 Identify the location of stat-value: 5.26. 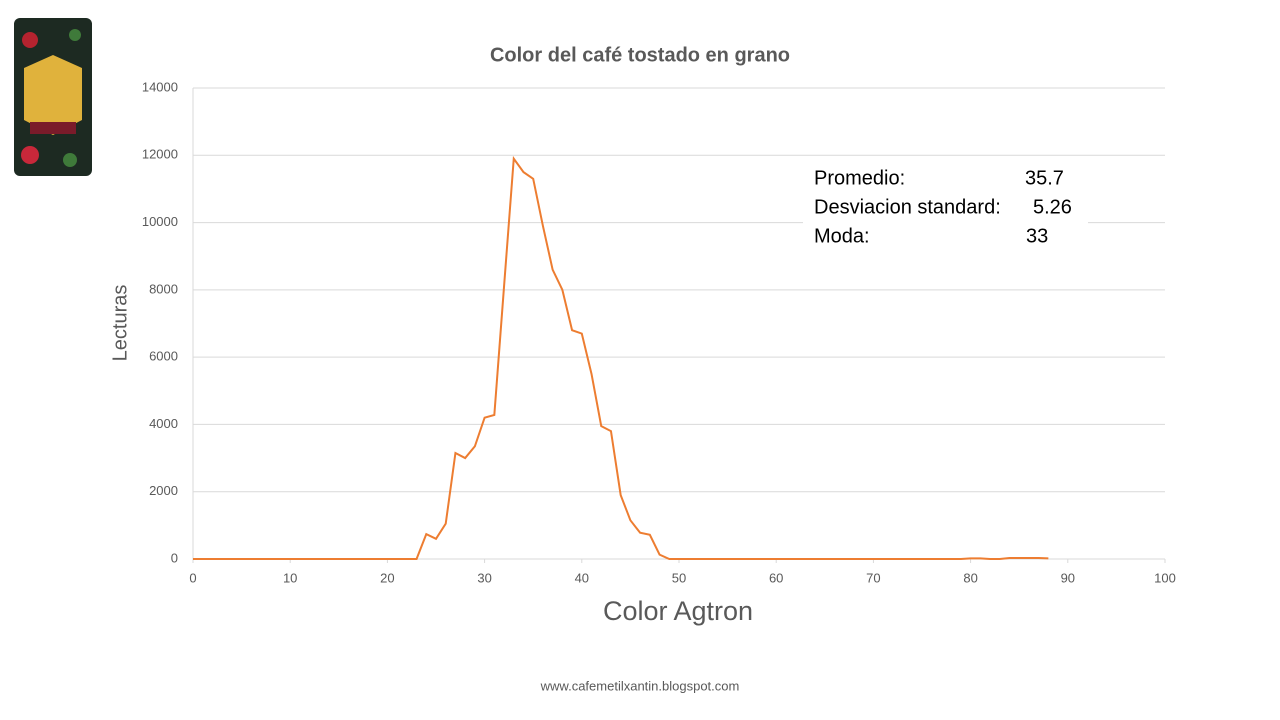
(1052, 207).